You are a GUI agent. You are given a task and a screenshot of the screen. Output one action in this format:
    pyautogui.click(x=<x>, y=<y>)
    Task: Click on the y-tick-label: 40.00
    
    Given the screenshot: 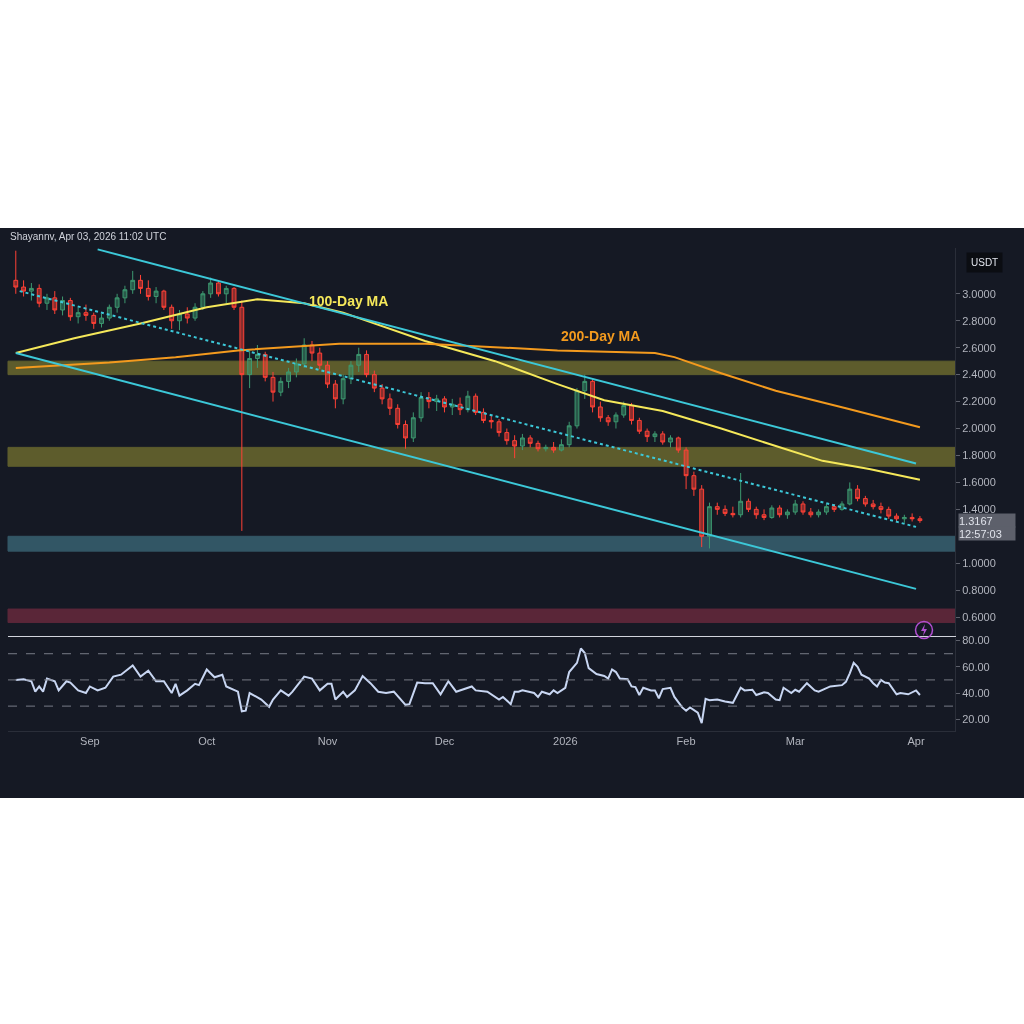 What is the action you would take?
    pyautogui.click(x=976, y=692)
    